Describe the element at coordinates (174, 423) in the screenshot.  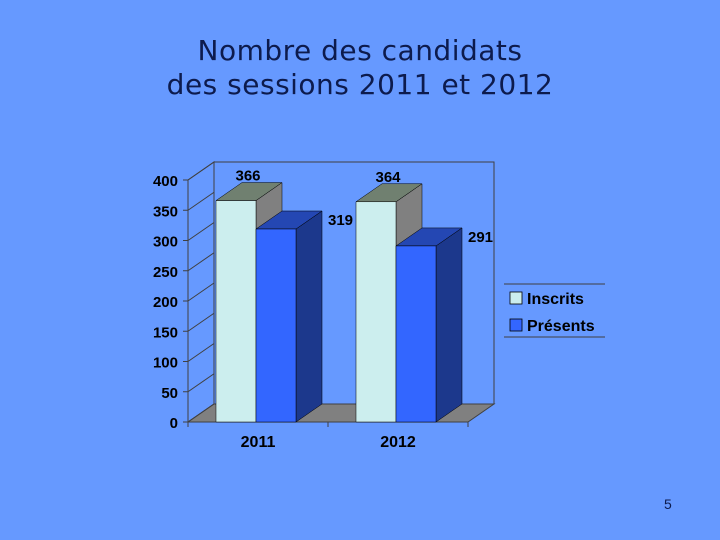
I see `y-tick-label: 0` at that location.